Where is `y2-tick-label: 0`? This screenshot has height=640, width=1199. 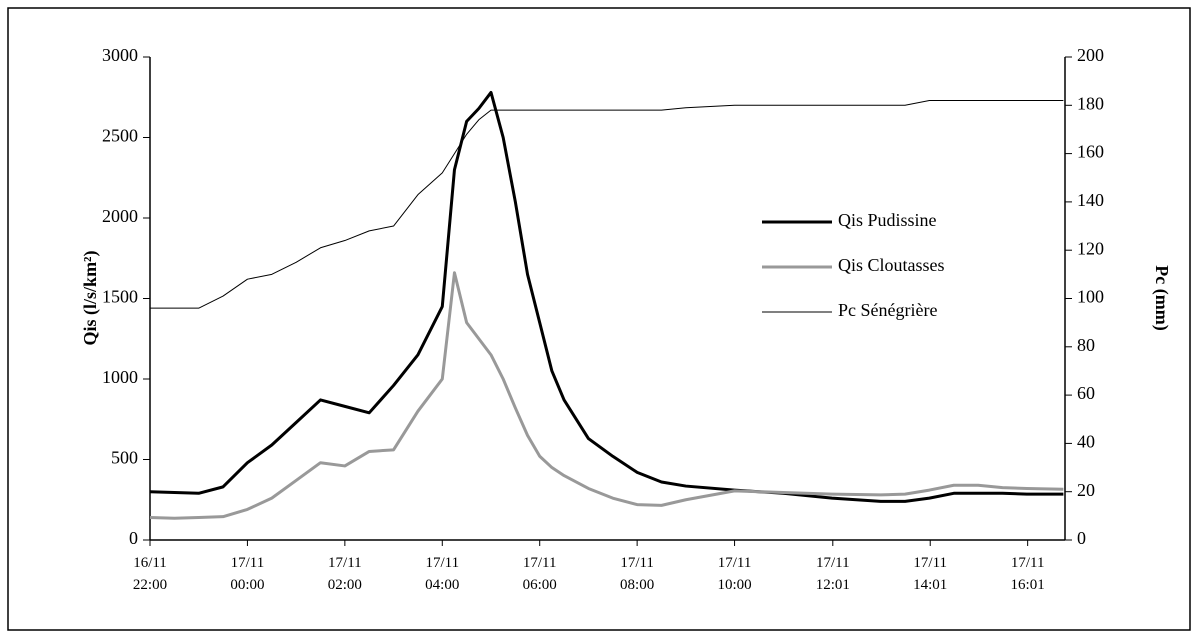 y2-tick-label: 0 is located at coordinates (1081, 538).